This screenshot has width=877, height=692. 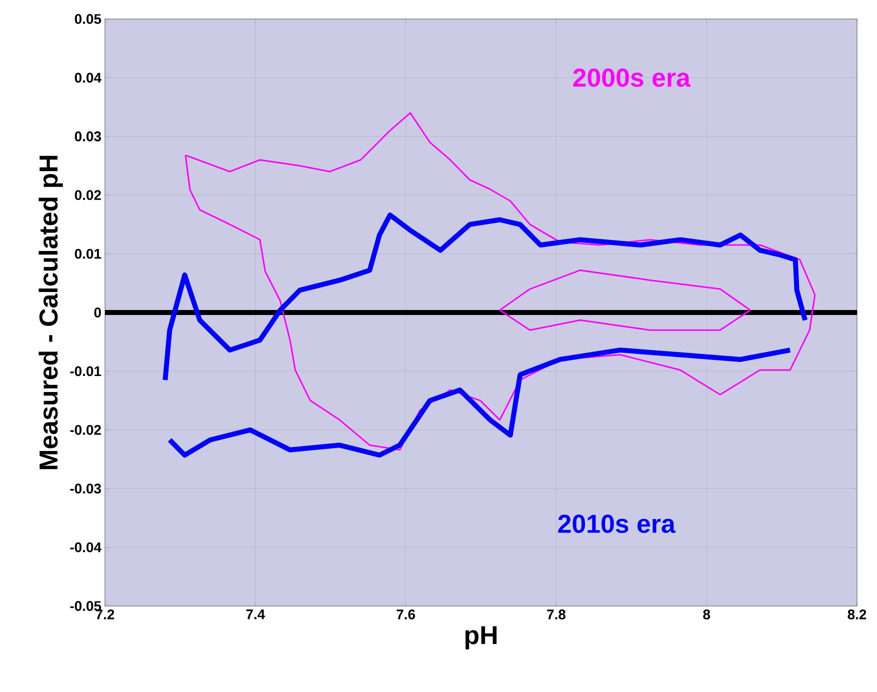 I want to click on y-tick-label: 0.04, so click(x=88, y=77).